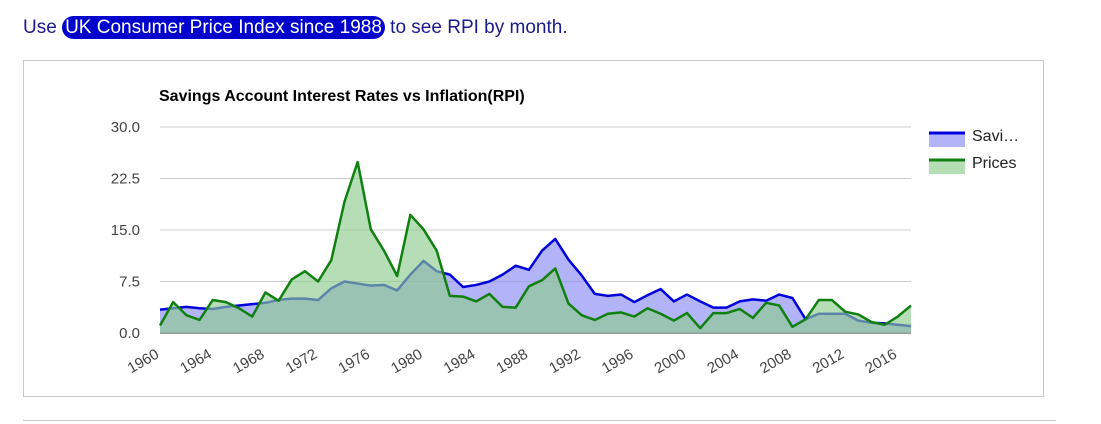  Describe the element at coordinates (670, 361) in the screenshot. I see `x-tick-label: 2000` at that location.